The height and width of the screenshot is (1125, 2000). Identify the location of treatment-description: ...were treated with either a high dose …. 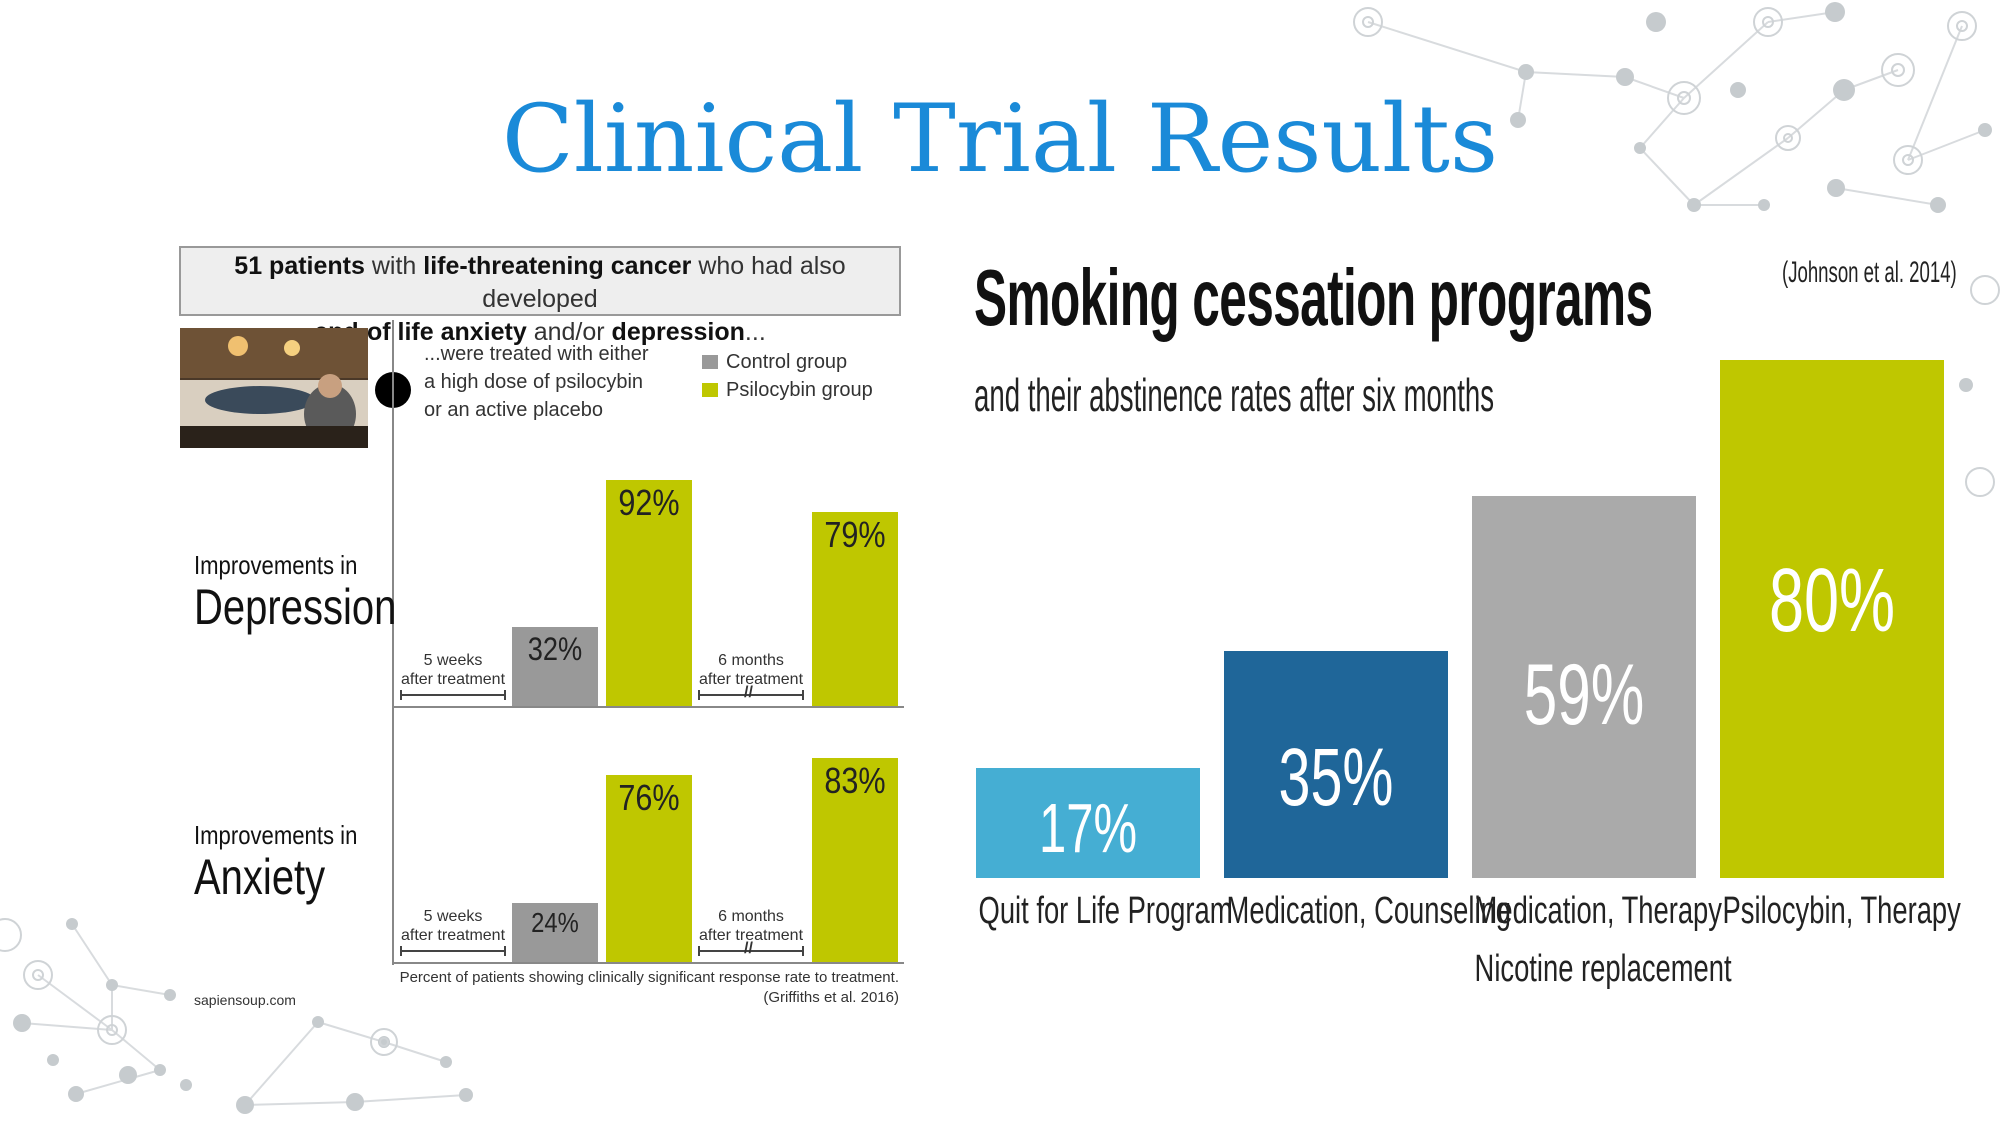
(536, 382).